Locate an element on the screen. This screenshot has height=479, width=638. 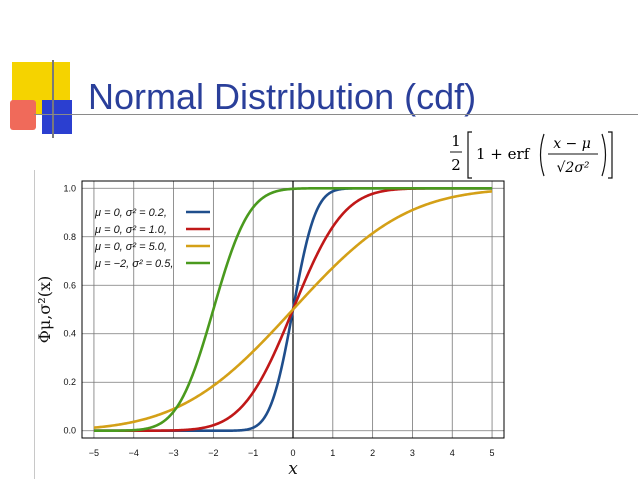
legend-label: μ = 0, σ² = 5.0, is located at coordinates (130, 247).